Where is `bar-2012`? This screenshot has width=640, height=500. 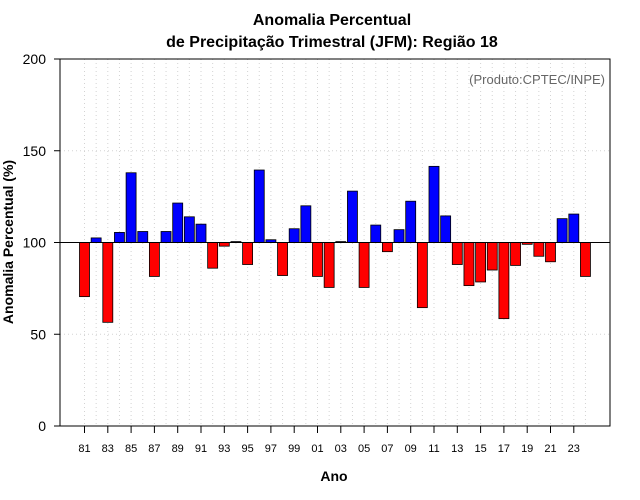
bar-2012 is located at coordinates (446, 229).